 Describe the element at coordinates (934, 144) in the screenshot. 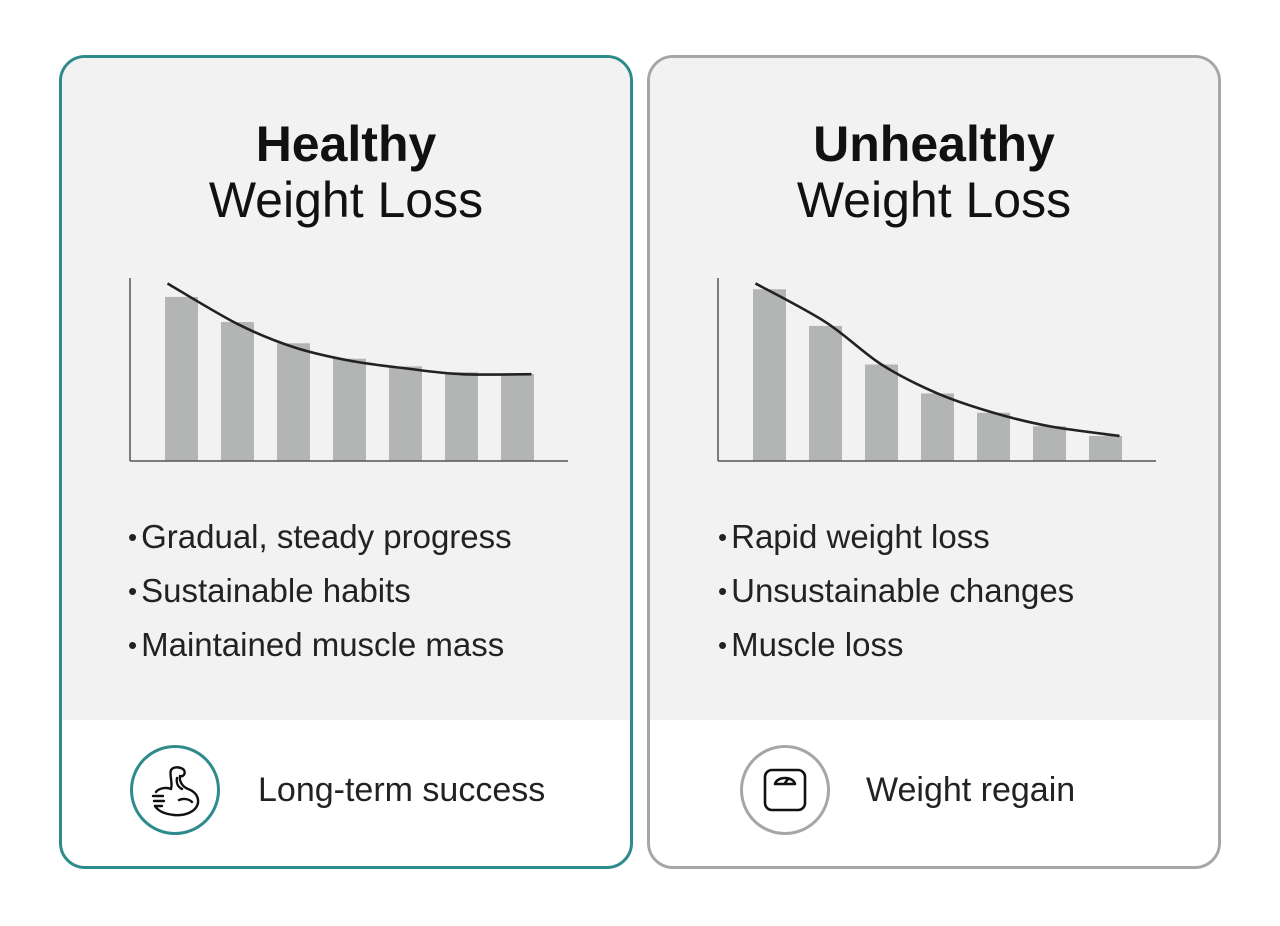

I see `title-bold: Unhealthy` at that location.